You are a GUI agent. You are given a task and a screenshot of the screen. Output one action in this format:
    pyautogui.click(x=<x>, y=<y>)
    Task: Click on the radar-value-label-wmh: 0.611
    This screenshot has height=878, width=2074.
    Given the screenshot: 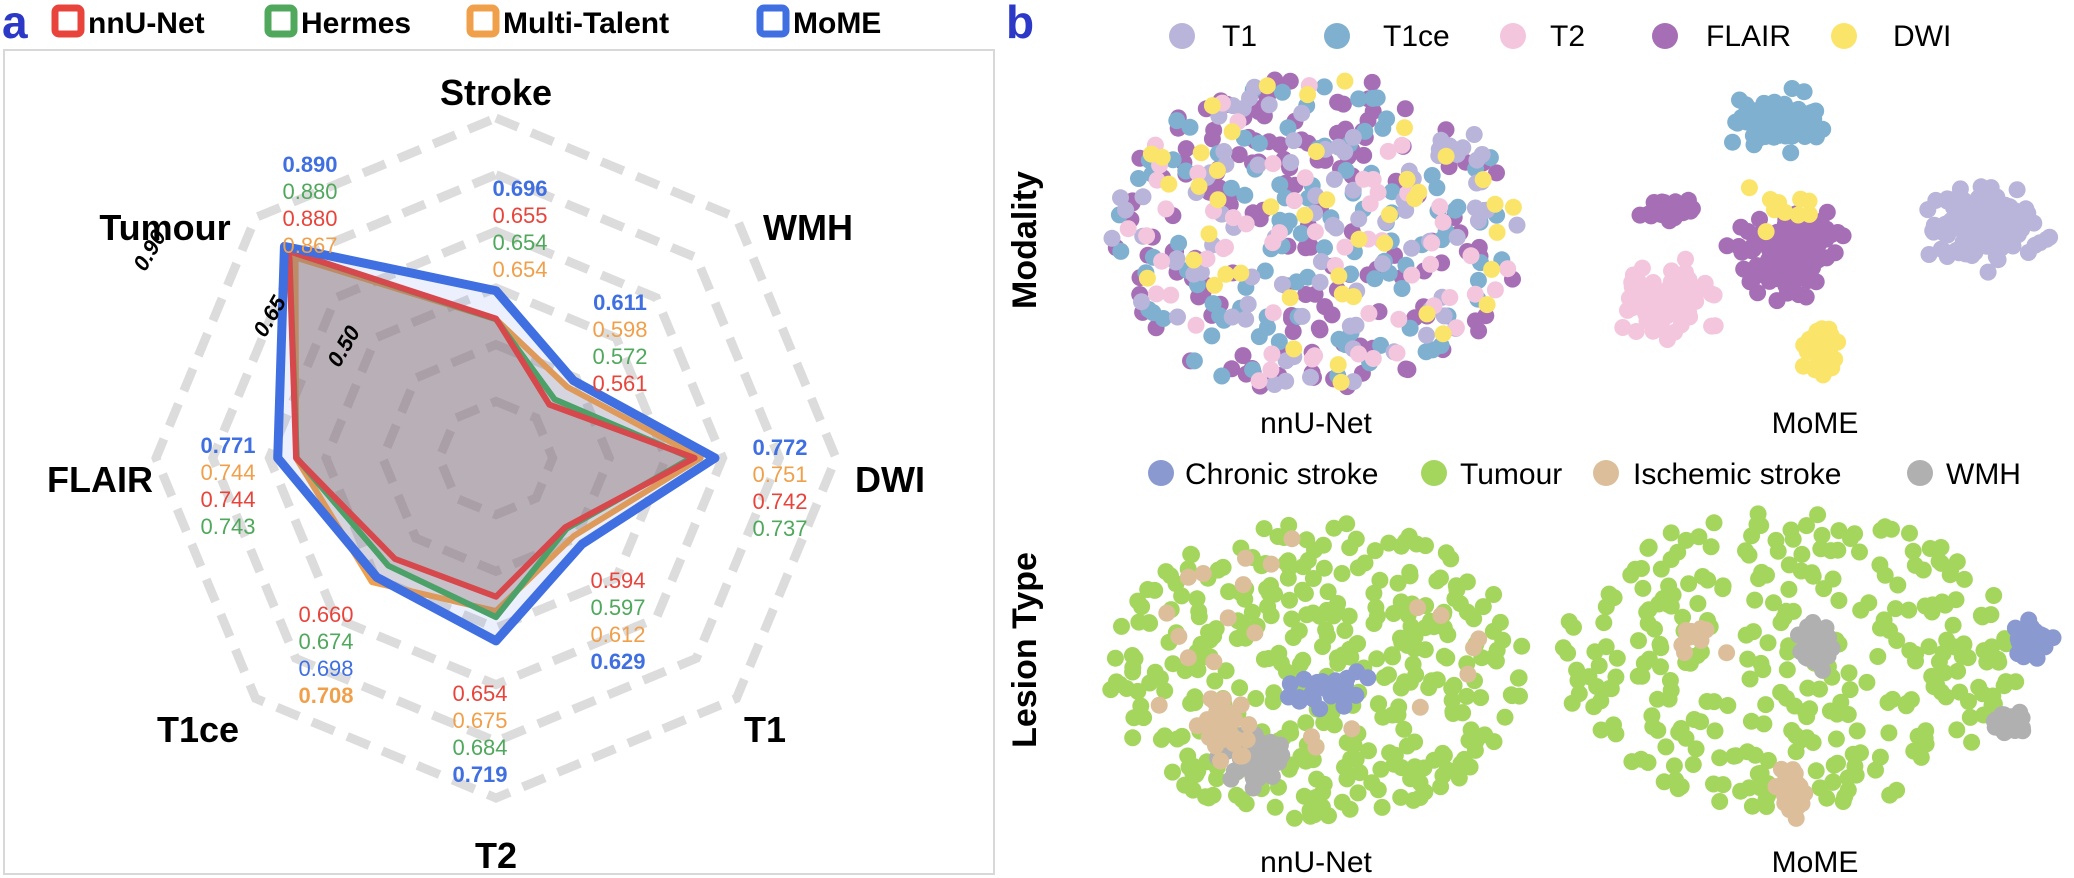 What is the action you would take?
    pyautogui.click(x=620, y=302)
    